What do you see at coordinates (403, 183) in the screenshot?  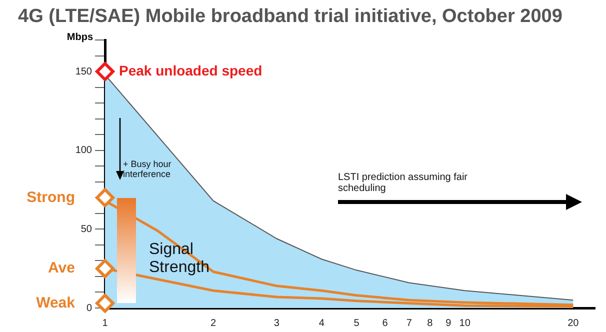 I see `annotation: LSTI prediction assuming fair scheduling` at bounding box center [403, 183].